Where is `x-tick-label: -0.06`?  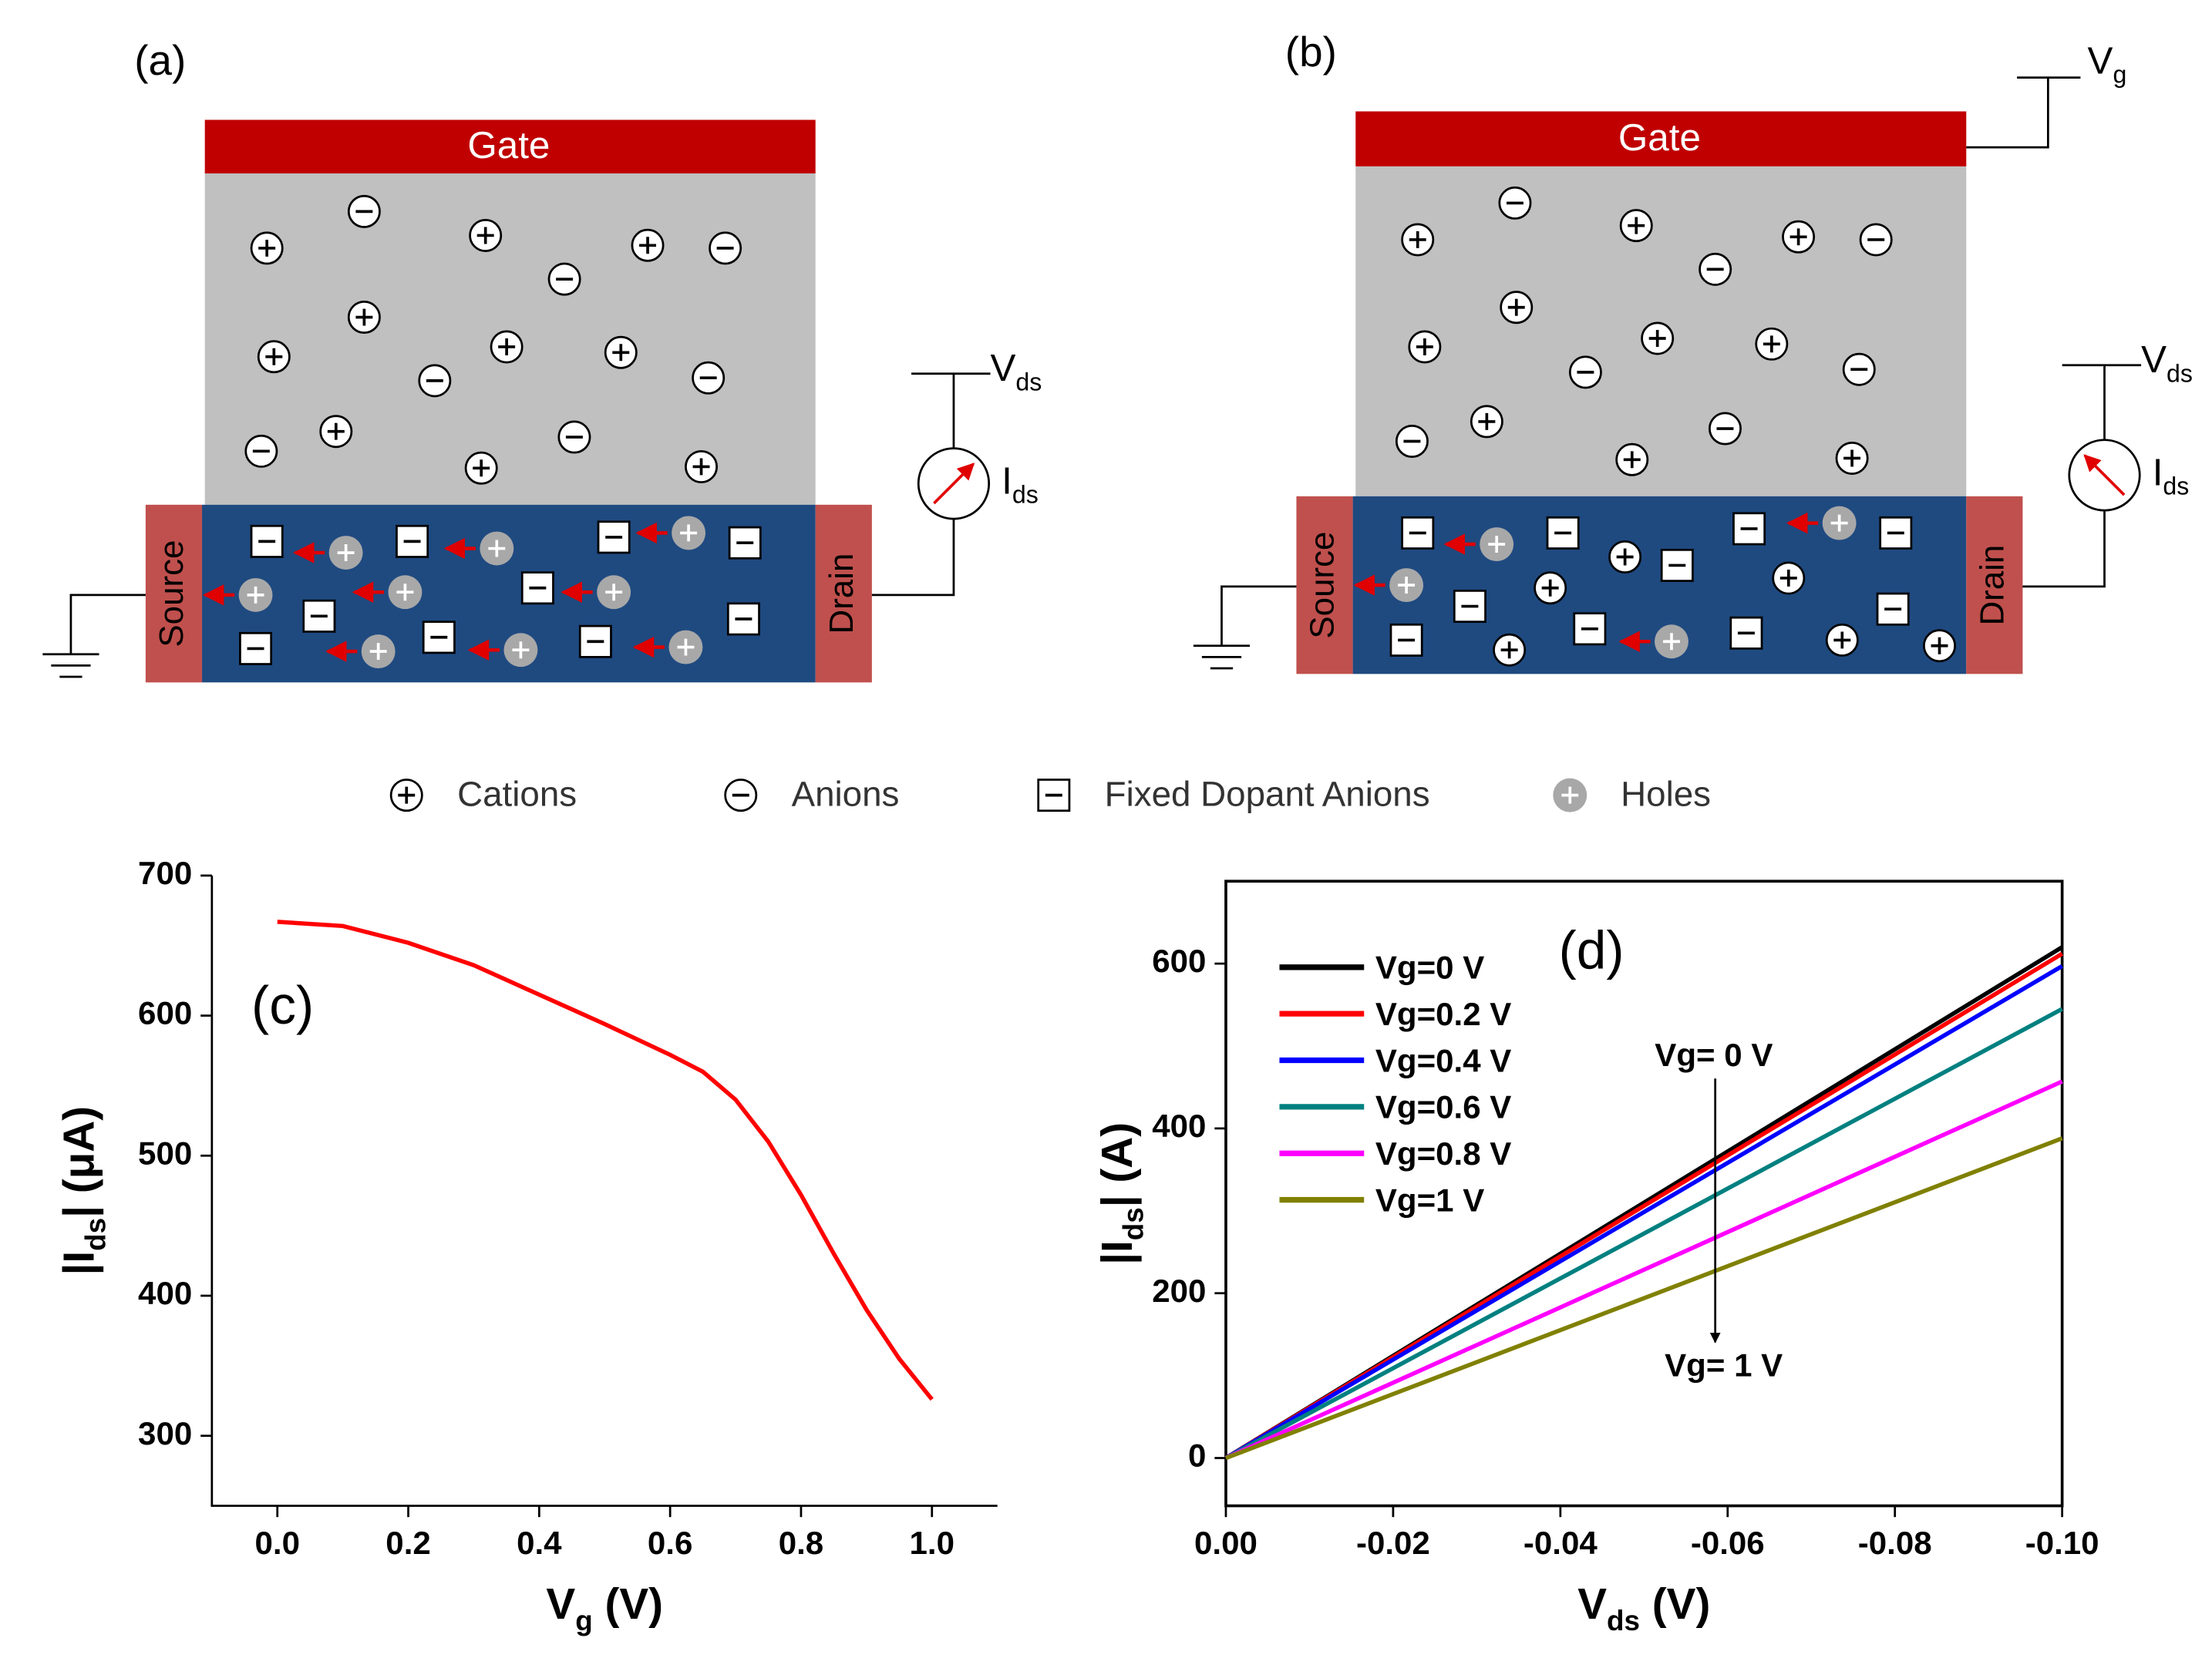
x-tick-label: -0.06 is located at coordinates (1728, 1543).